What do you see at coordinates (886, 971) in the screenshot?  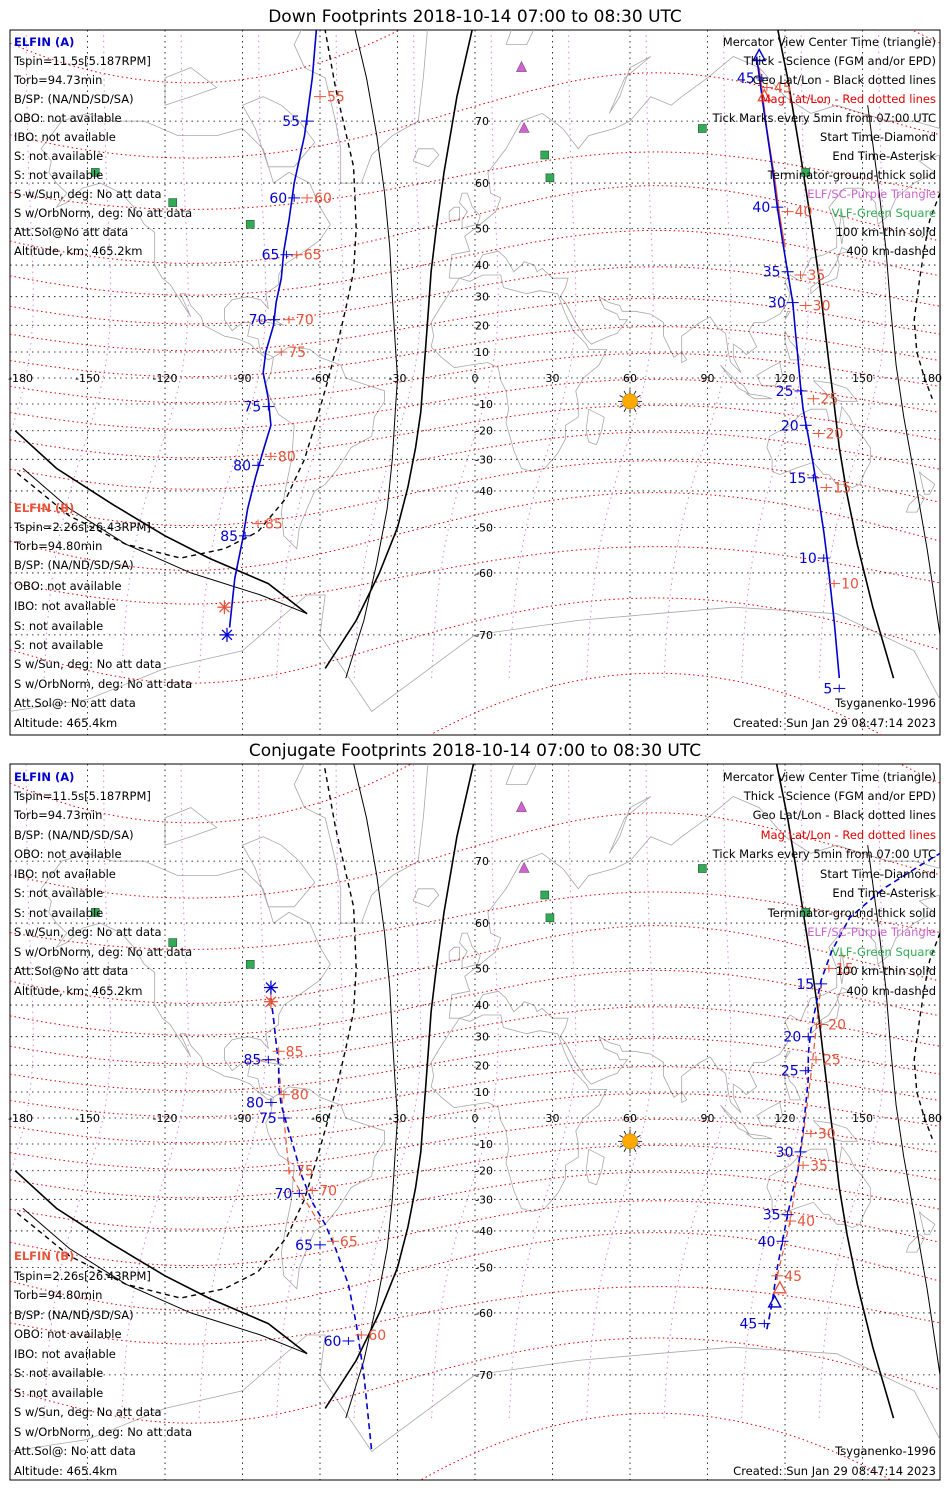 I see `legend-100km: 100 km-thin solid` at bounding box center [886, 971].